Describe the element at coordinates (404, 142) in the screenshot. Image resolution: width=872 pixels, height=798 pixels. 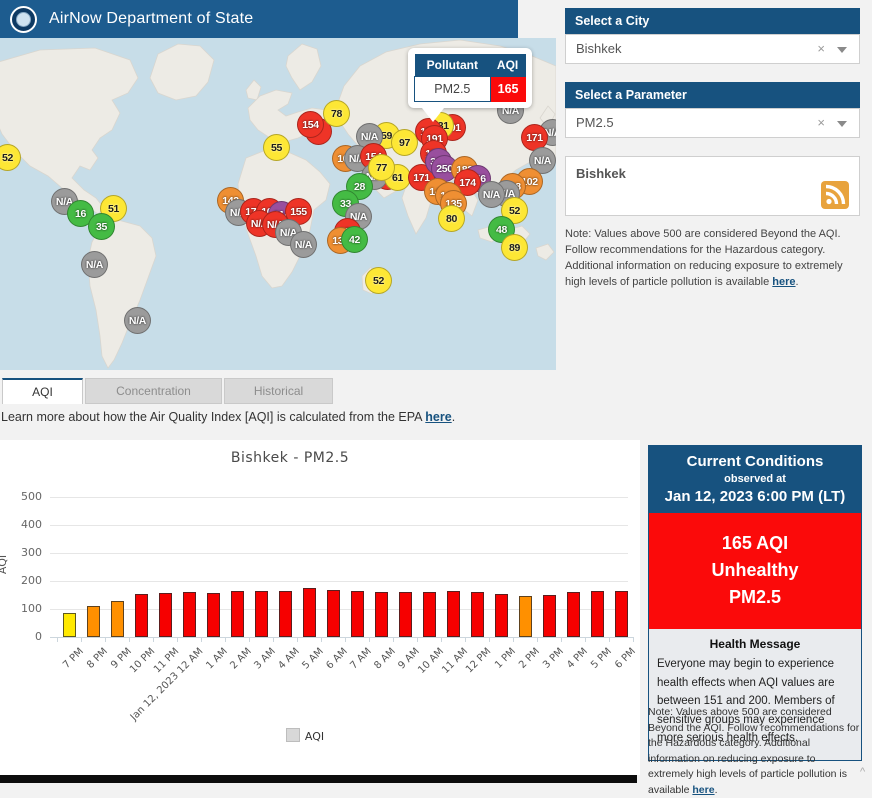
I see `map-marker: 97` at that location.